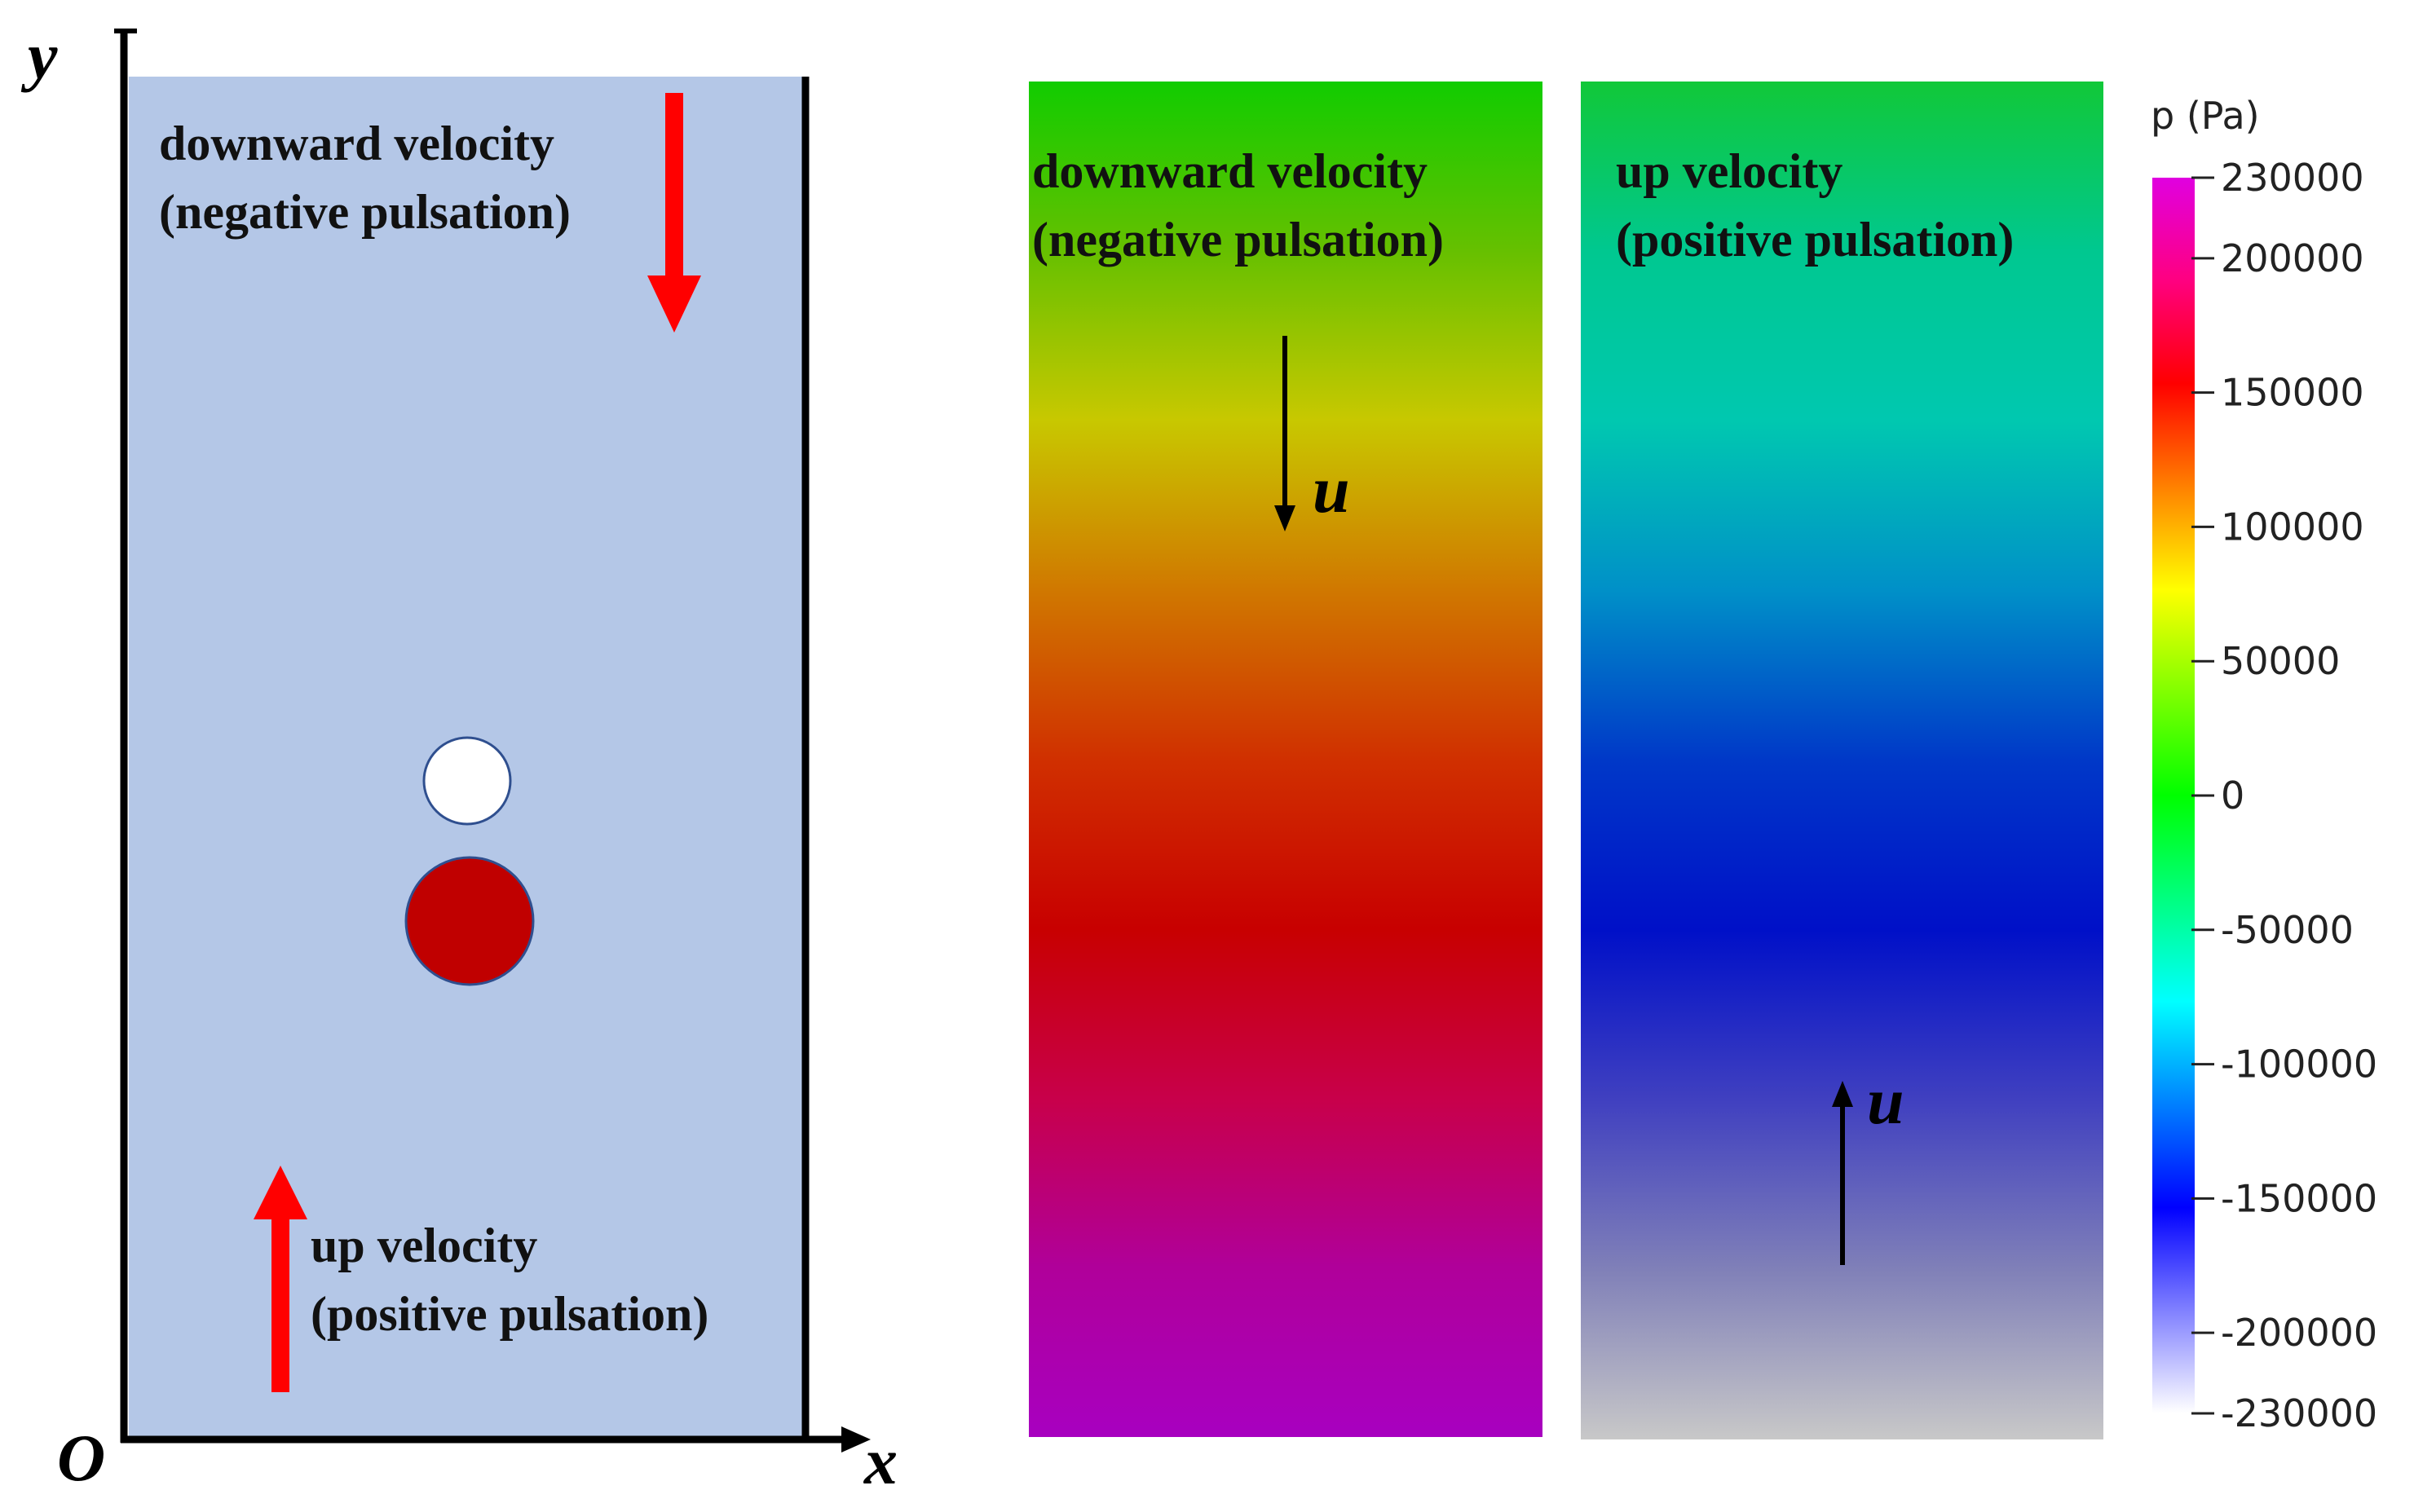 This screenshot has width=2414, height=1512. What do you see at coordinates (424, 1245) in the screenshot?
I see `up-velocity-line-1: up velocity` at bounding box center [424, 1245].